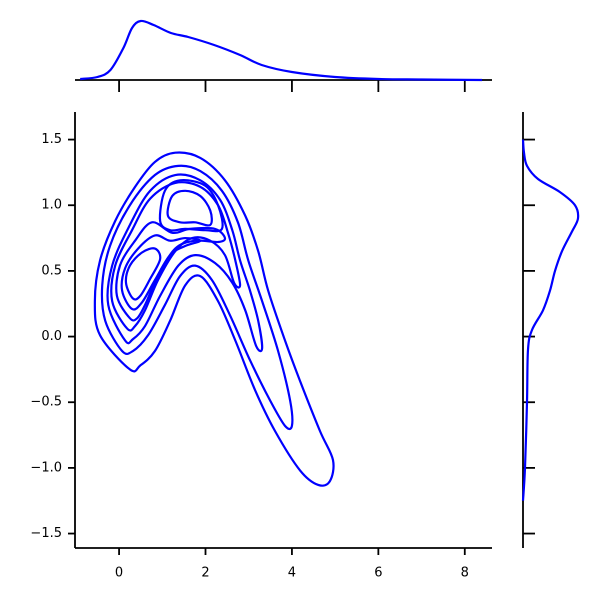  Describe the element at coordinates (46, 402) in the screenshot. I see `y-tick-label: −0.5` at that location.